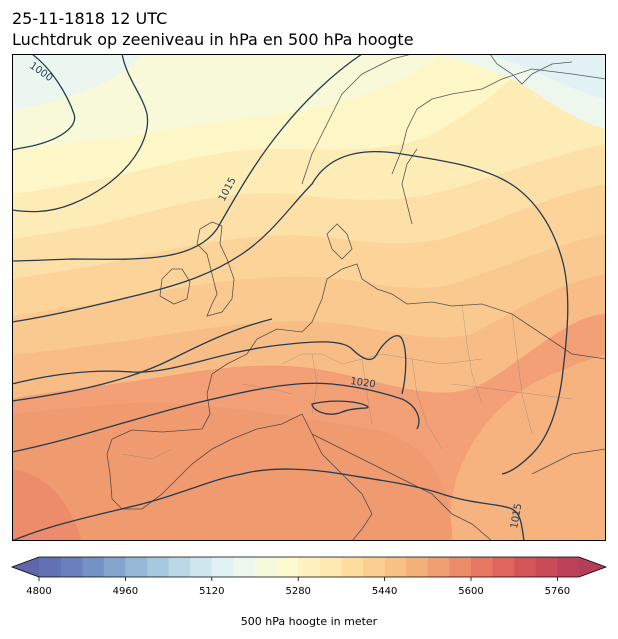  What do you see at coordinates (363, 383) in the screenshot?
I see `isobar-label-1020: 1020` at bounding box center [363, 383].